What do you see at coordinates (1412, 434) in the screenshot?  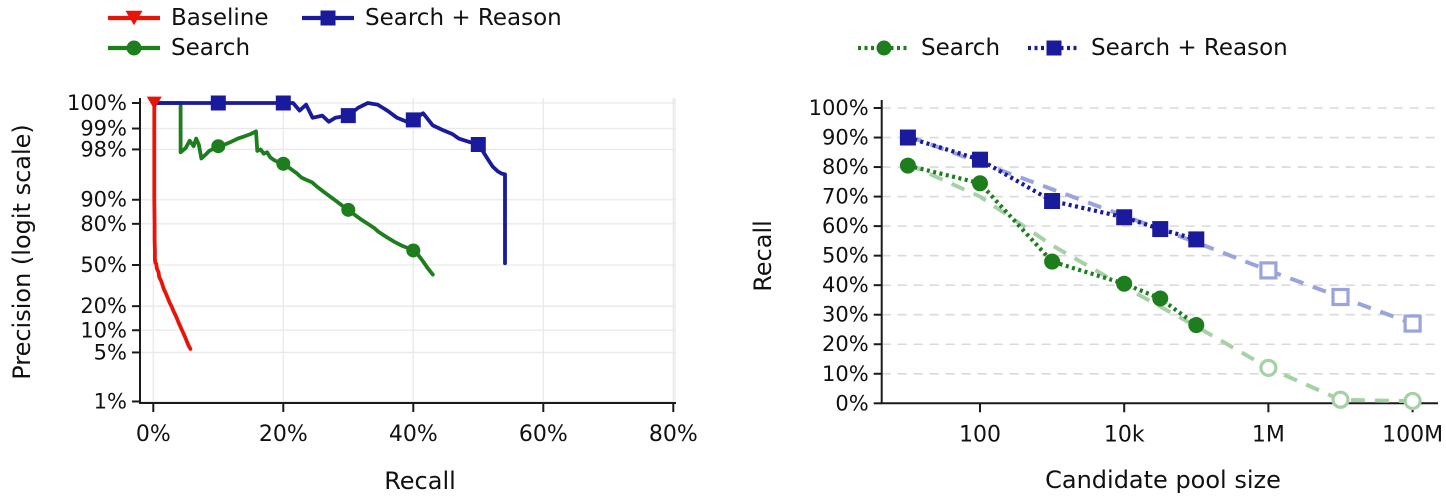 I see `svg-text: 100M` at bounding box center [1412, 434].